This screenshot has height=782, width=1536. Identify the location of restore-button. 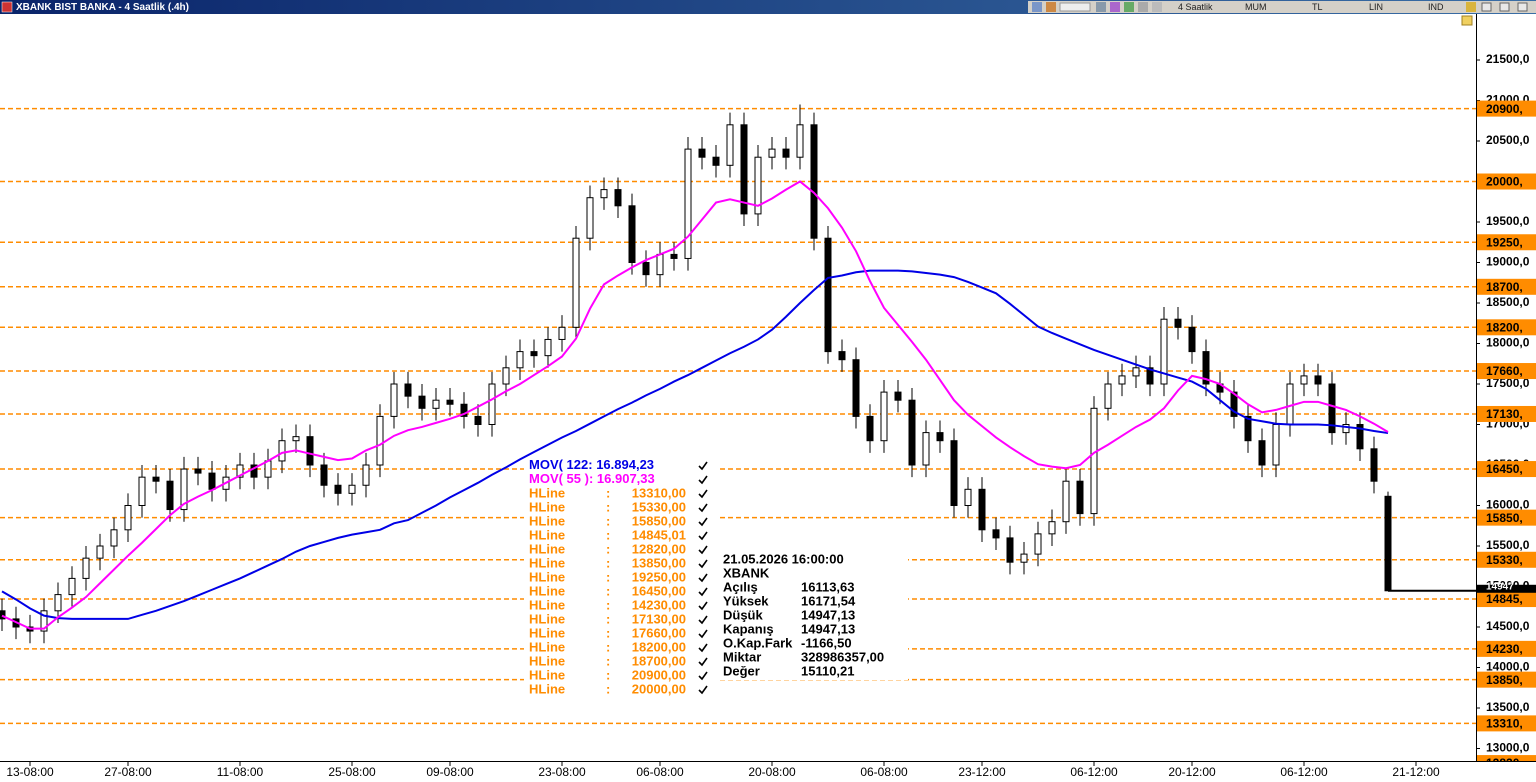
(1504, 7).